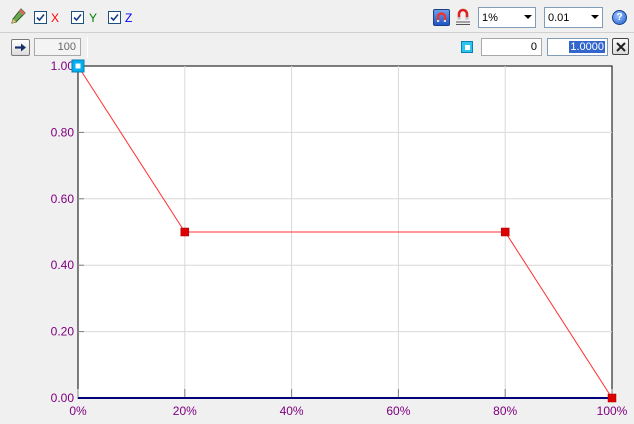  What do you see at coordinates (63, 66) in the screenshot?
I see `y-tick-label: 1.00` at bounding box center [63, 66].